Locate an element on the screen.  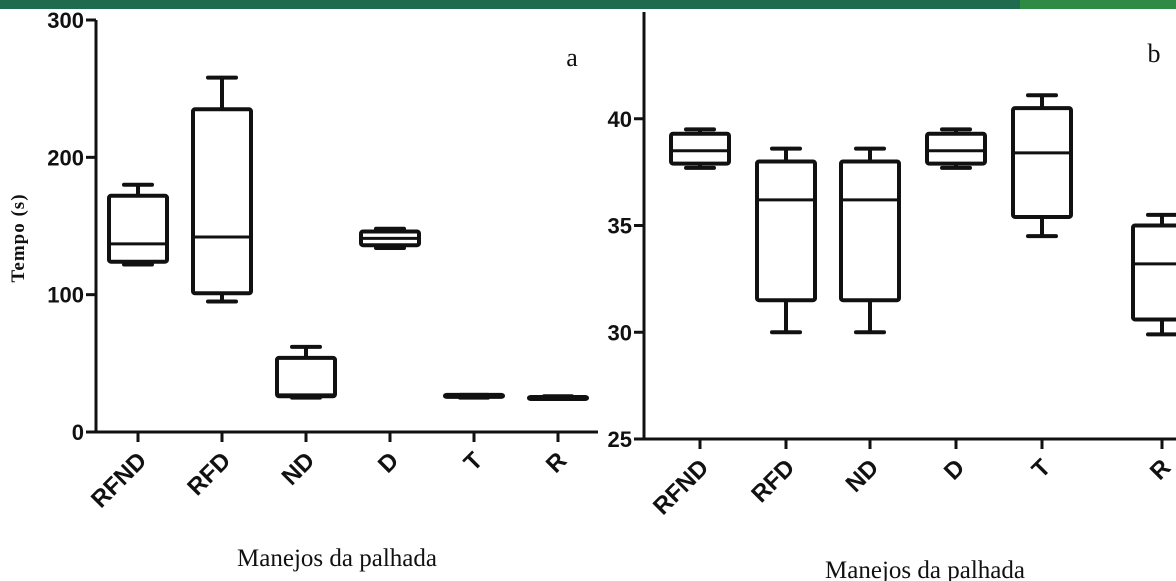
panel-a-box-d is located at coordinates (390, 238).